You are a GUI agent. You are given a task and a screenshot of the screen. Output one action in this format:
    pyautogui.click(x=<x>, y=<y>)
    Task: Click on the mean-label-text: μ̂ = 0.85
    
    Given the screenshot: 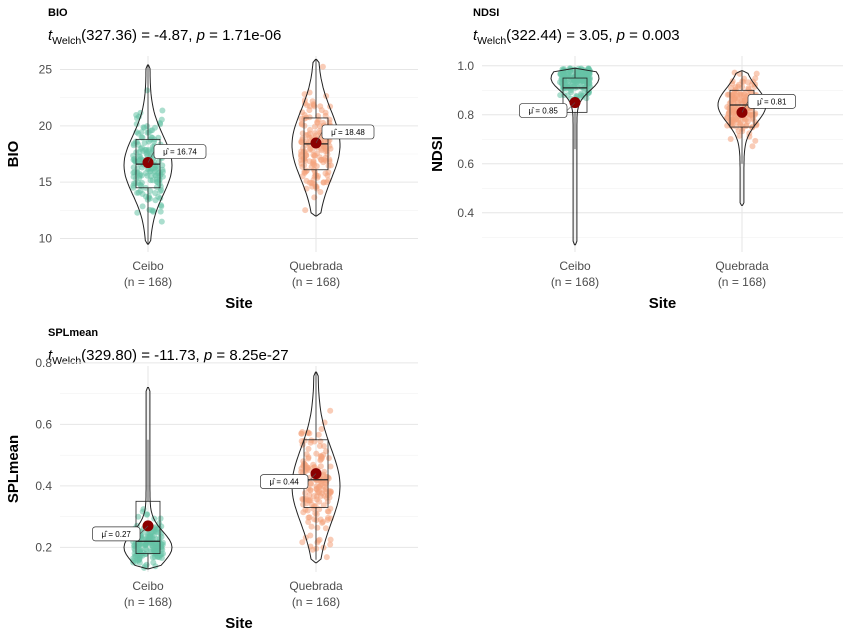 What is the action you would take?
    pyautogui.click(x=544, y=111)
    